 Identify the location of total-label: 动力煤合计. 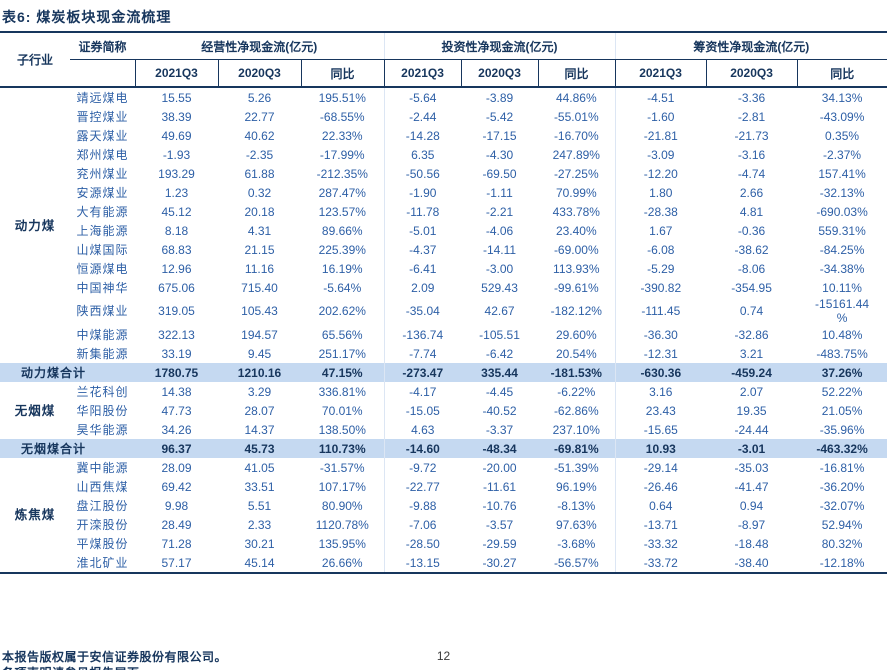
(67, 372).